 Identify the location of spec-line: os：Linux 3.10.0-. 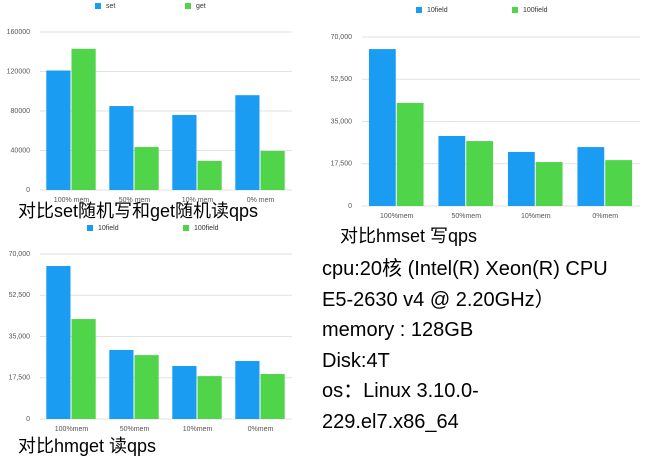
(400, 391).